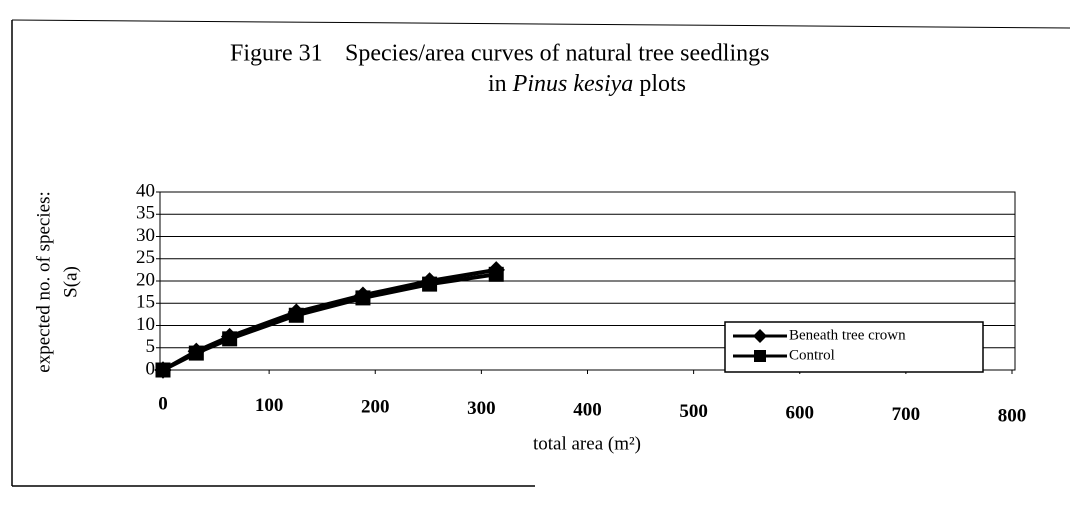 The image size is (1070, 512). I want to click on x-tick-label: 200, so click(375, 406).